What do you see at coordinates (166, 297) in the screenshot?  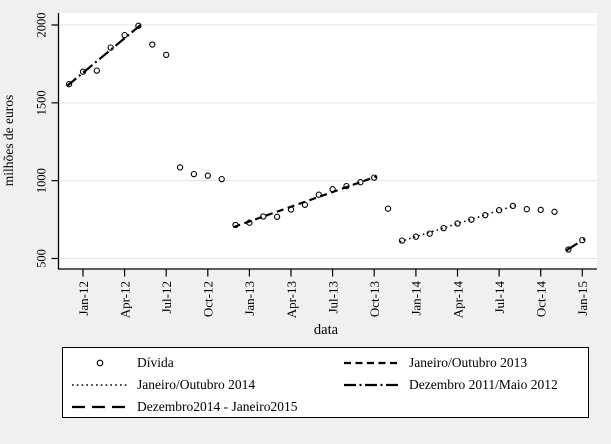 I see `x-tick-label: Jul-12` at bounding box center [166, 297].